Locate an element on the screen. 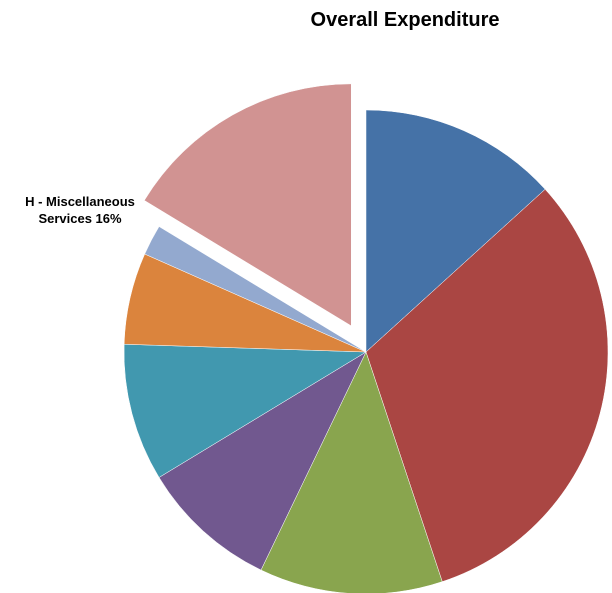  pie-labels: H - Miscellaneous Services 16% is located at coordinates (80, 210).